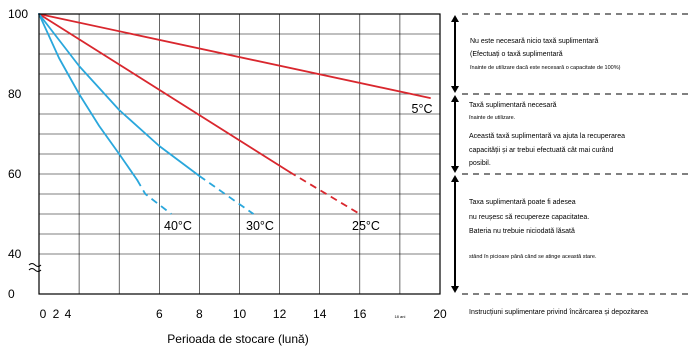 The image size is (693, 347). Describe the element at coordinates (199, 314) in the screenshot. I see `x-tick-label: 8` at that location.